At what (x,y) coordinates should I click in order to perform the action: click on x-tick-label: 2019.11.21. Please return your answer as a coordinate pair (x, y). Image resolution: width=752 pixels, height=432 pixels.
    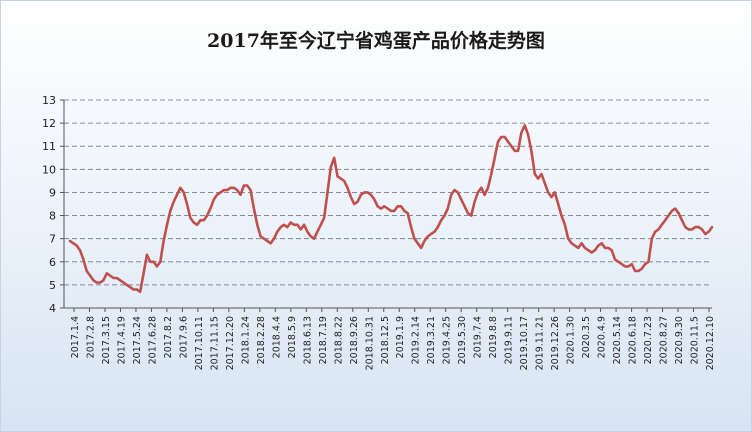
    Looking at the image, I should click on (540, 343).